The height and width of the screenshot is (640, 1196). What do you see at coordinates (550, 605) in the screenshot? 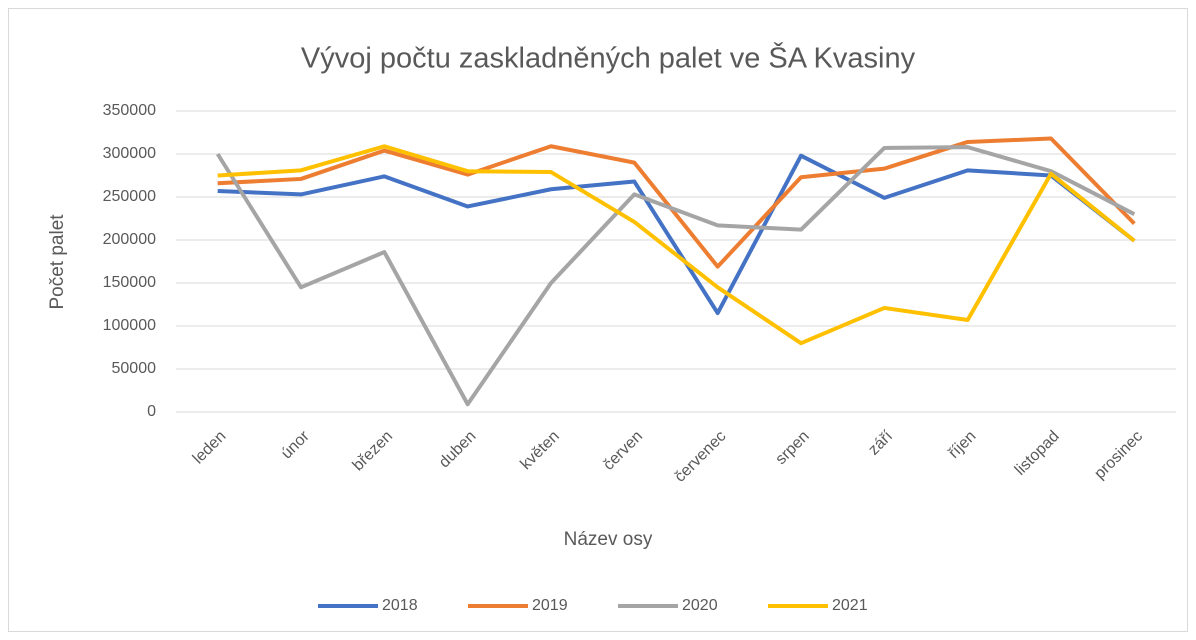
I see `legend-label: 2019` at bounding box center [550, 605].